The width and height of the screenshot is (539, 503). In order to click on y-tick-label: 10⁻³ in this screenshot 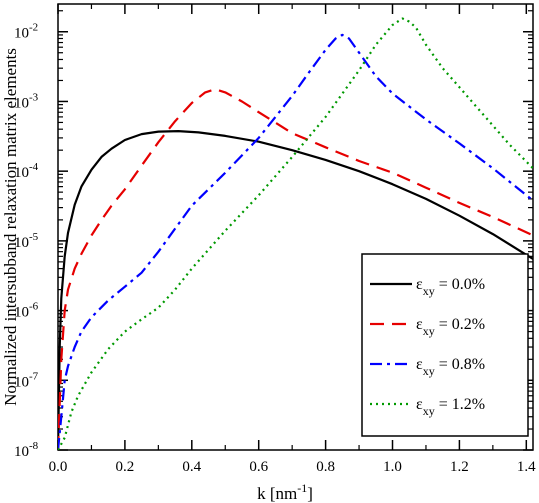, I will do `click(26, 101)`.